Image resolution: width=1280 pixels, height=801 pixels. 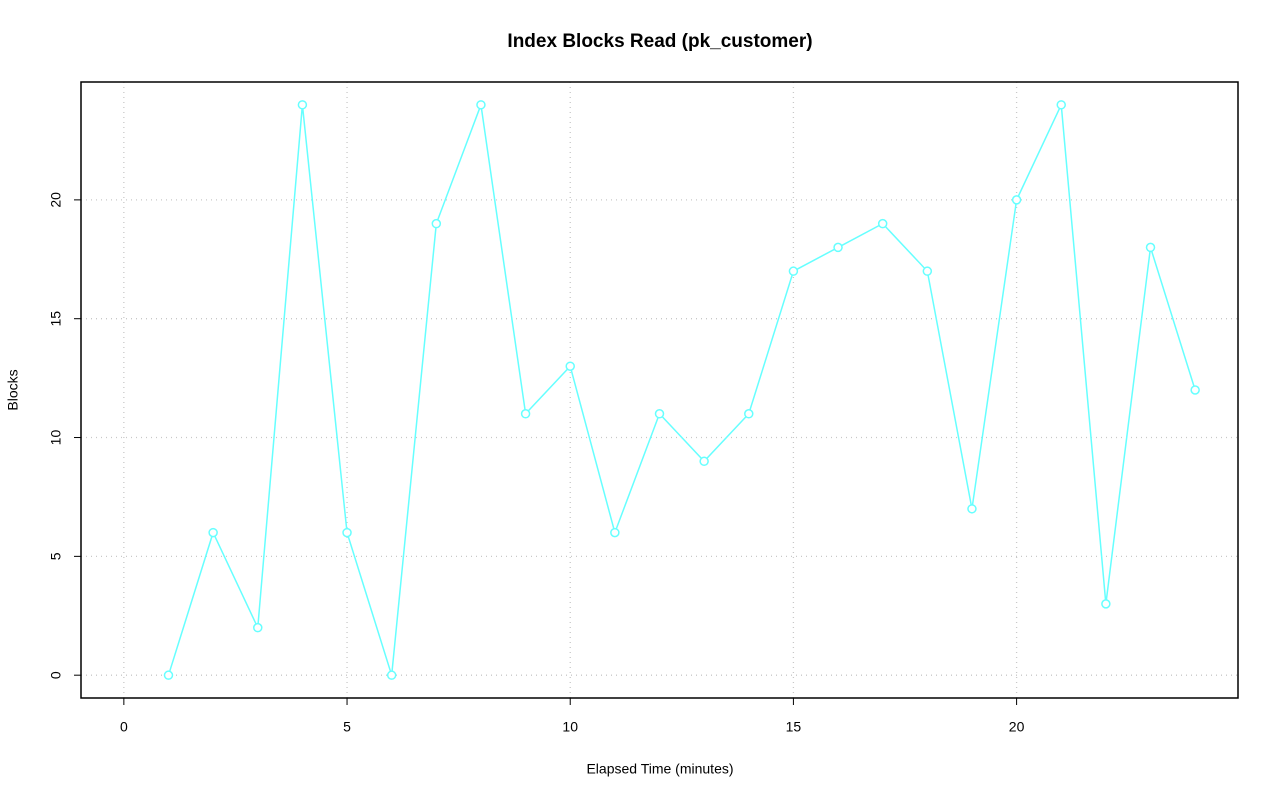 I want to click on y-axis-label: Blocks, so click(x=13, y=389).